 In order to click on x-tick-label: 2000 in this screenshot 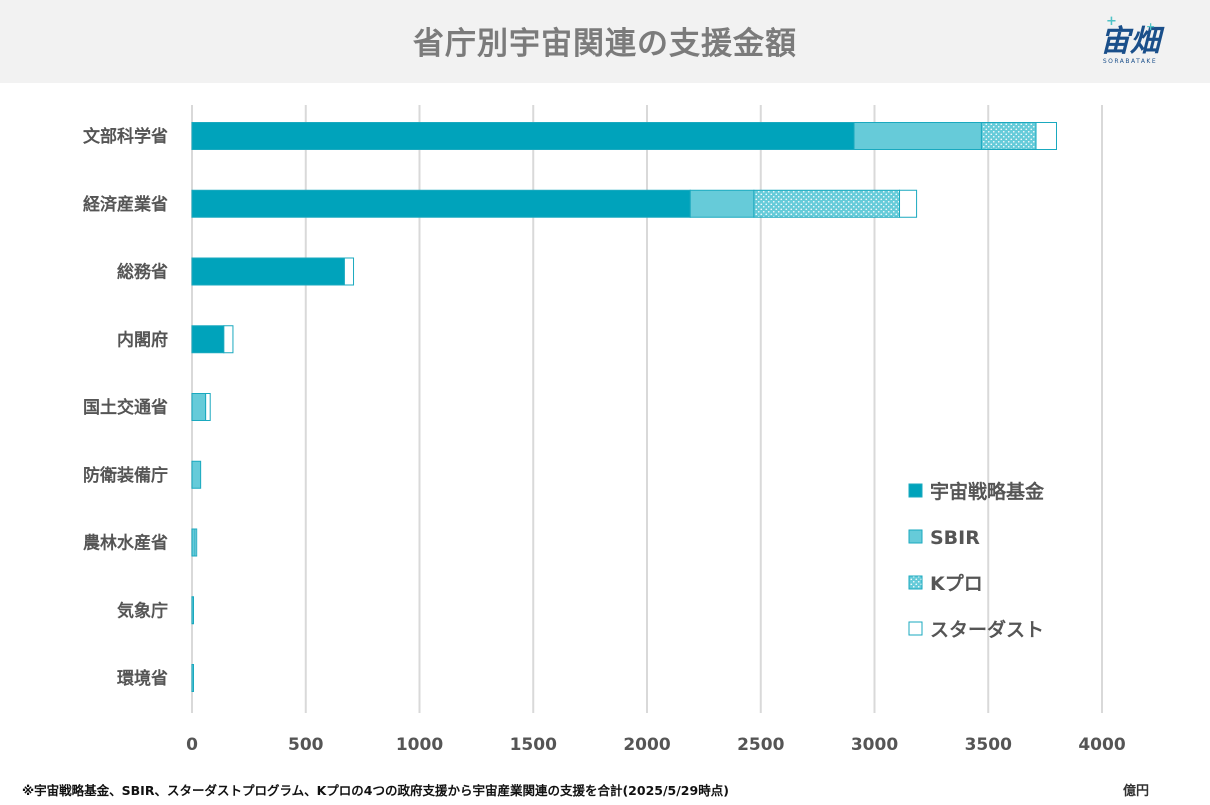, I will do `click(646, 745)`.